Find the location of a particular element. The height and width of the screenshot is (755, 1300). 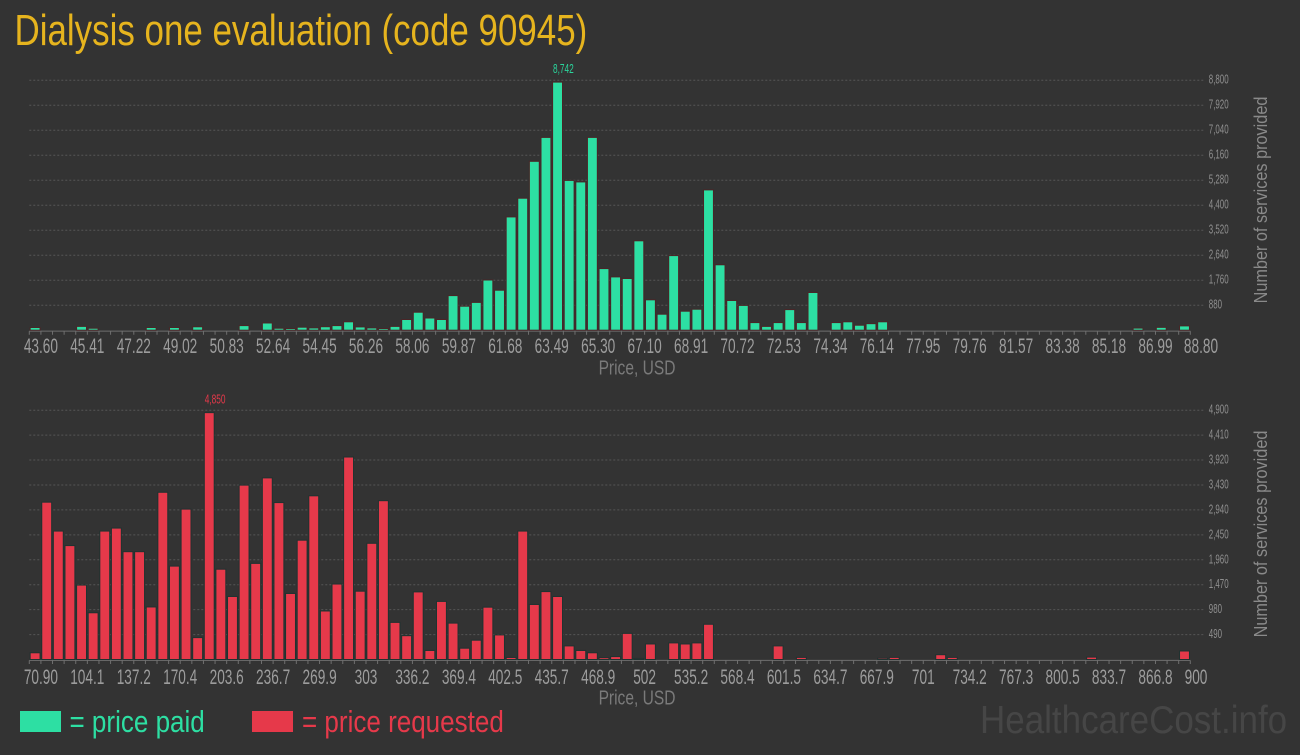

svg-text: 79.76 is located at coordinates (970, 346).